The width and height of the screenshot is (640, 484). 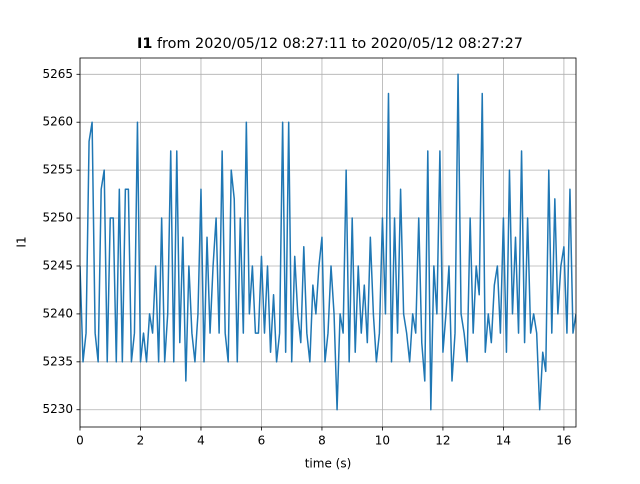 What do you see at coordinates (57, 74) in the screenshot?
I see `y-tick-label: 5265` at bounding box center [57, 74].